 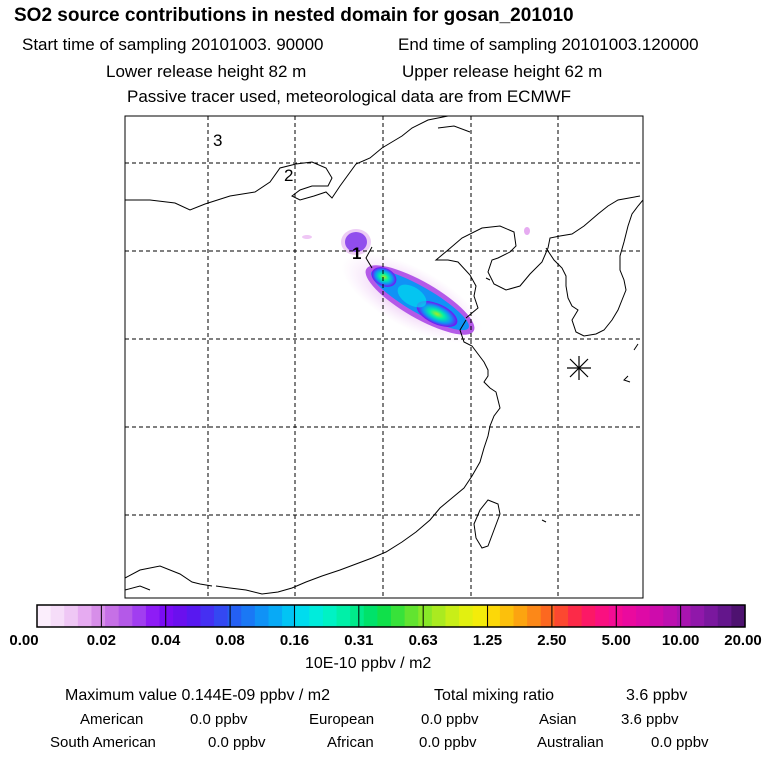 What do you see at coordinates (502, 71) in the screenshot?
I see `upper-release-height-label: Upper release height 62 m` at bounding box center [502, 71].